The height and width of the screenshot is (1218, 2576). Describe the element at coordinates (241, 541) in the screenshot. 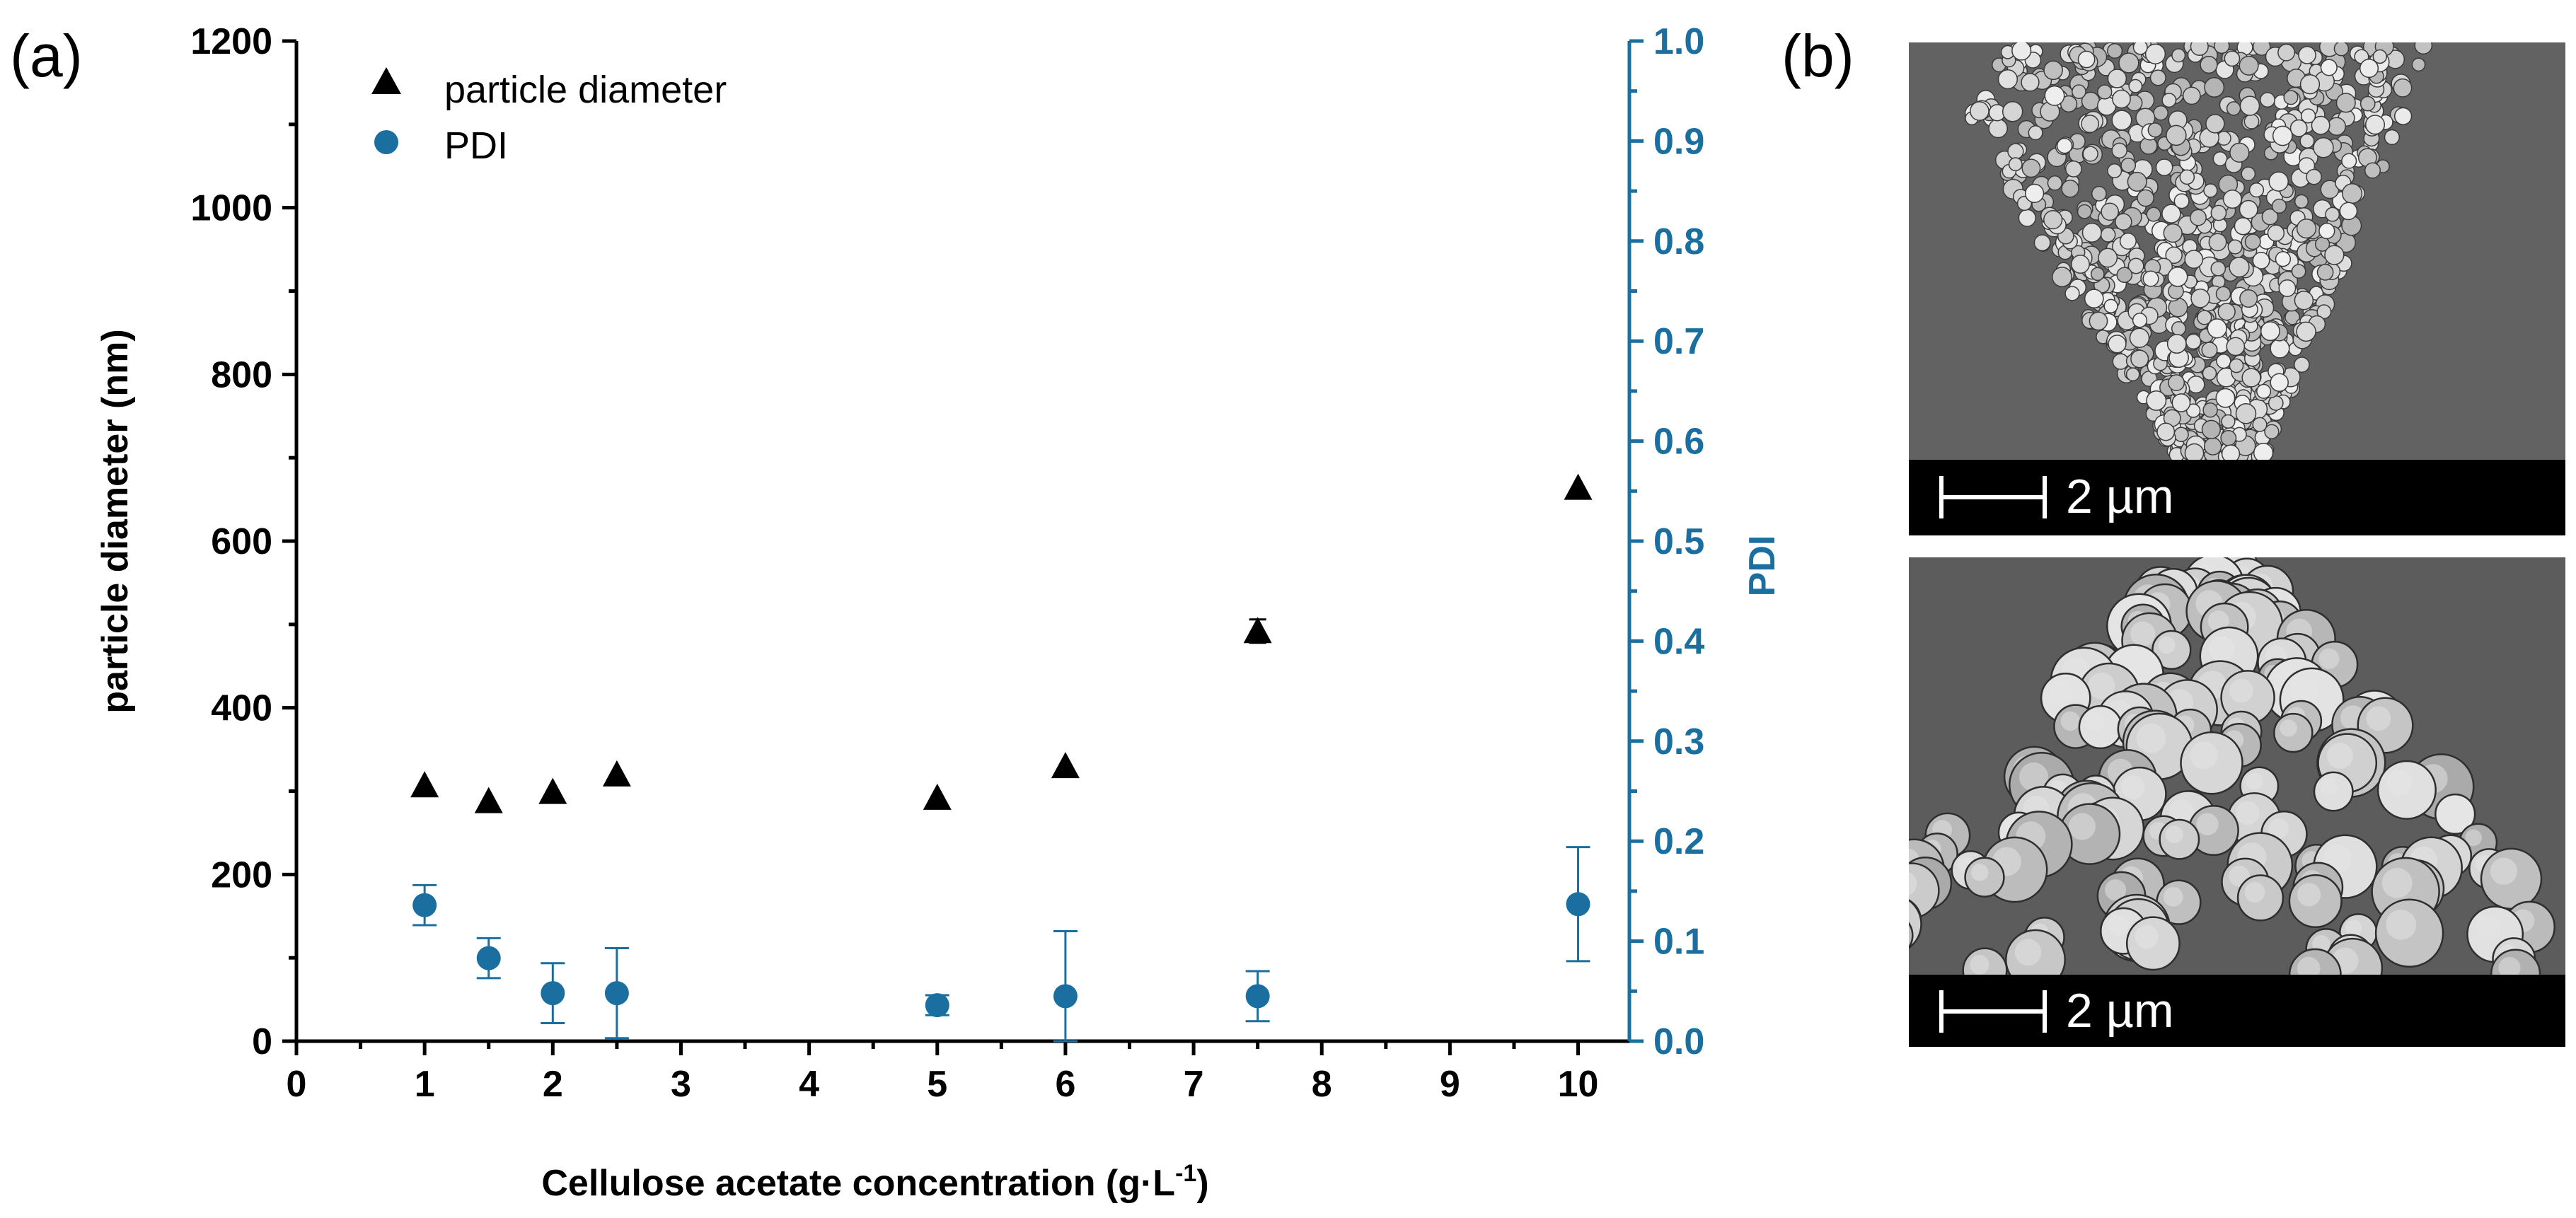

I see `y-tick-label: 600` at that location.